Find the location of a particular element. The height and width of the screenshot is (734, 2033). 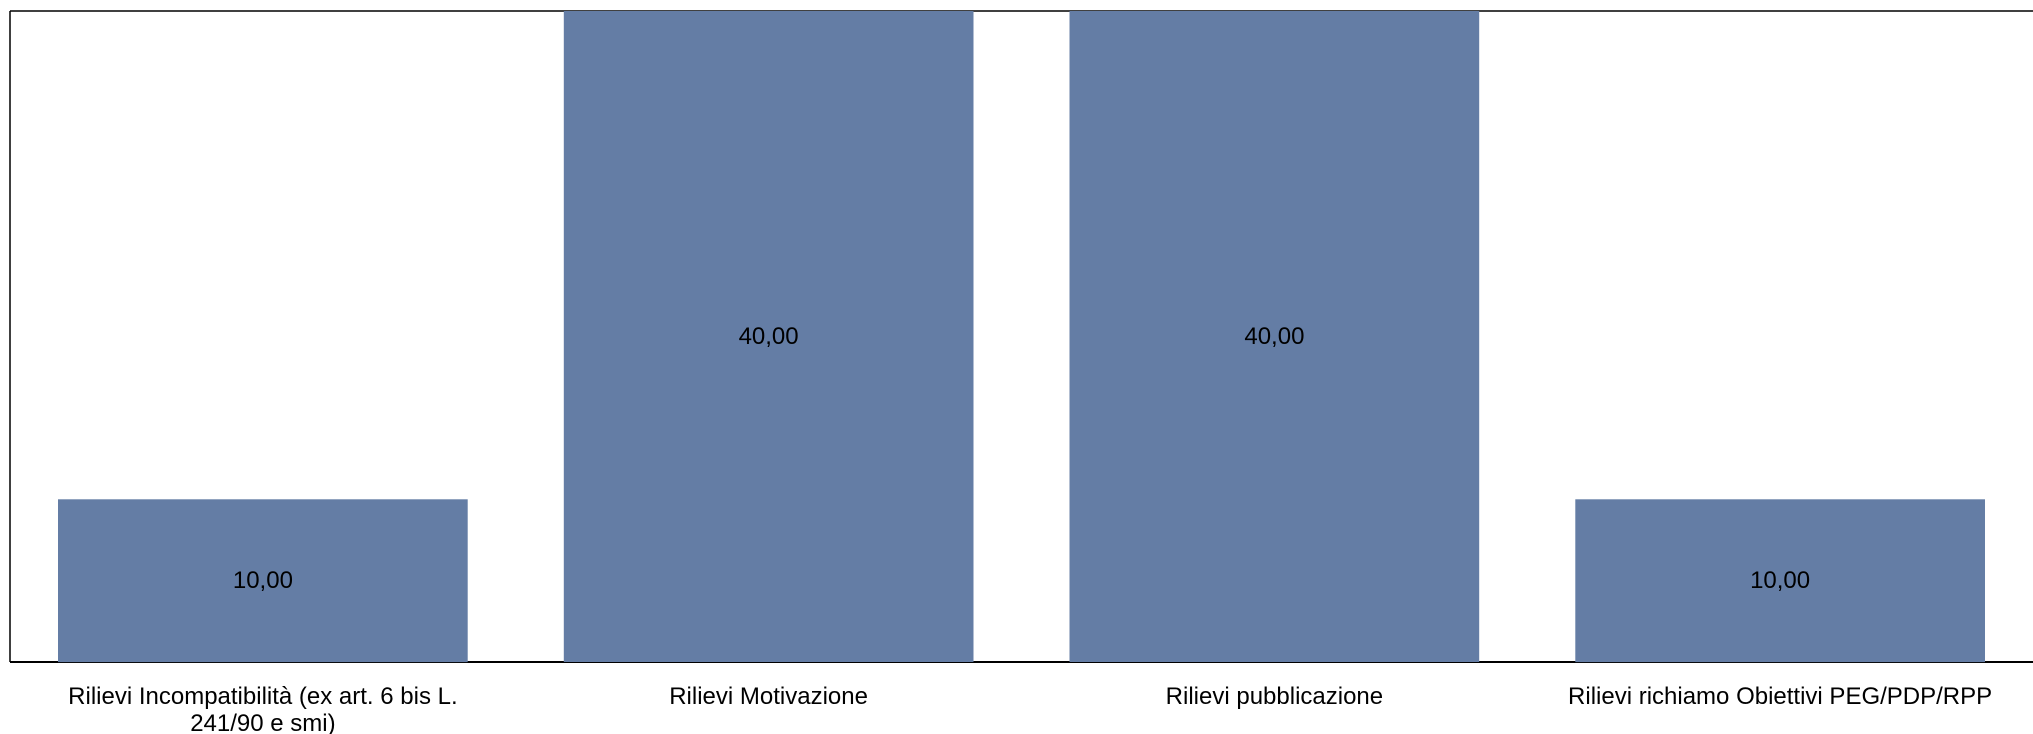

category-label-2: Rilievi Motivazione is located at coordinates (768, 696).